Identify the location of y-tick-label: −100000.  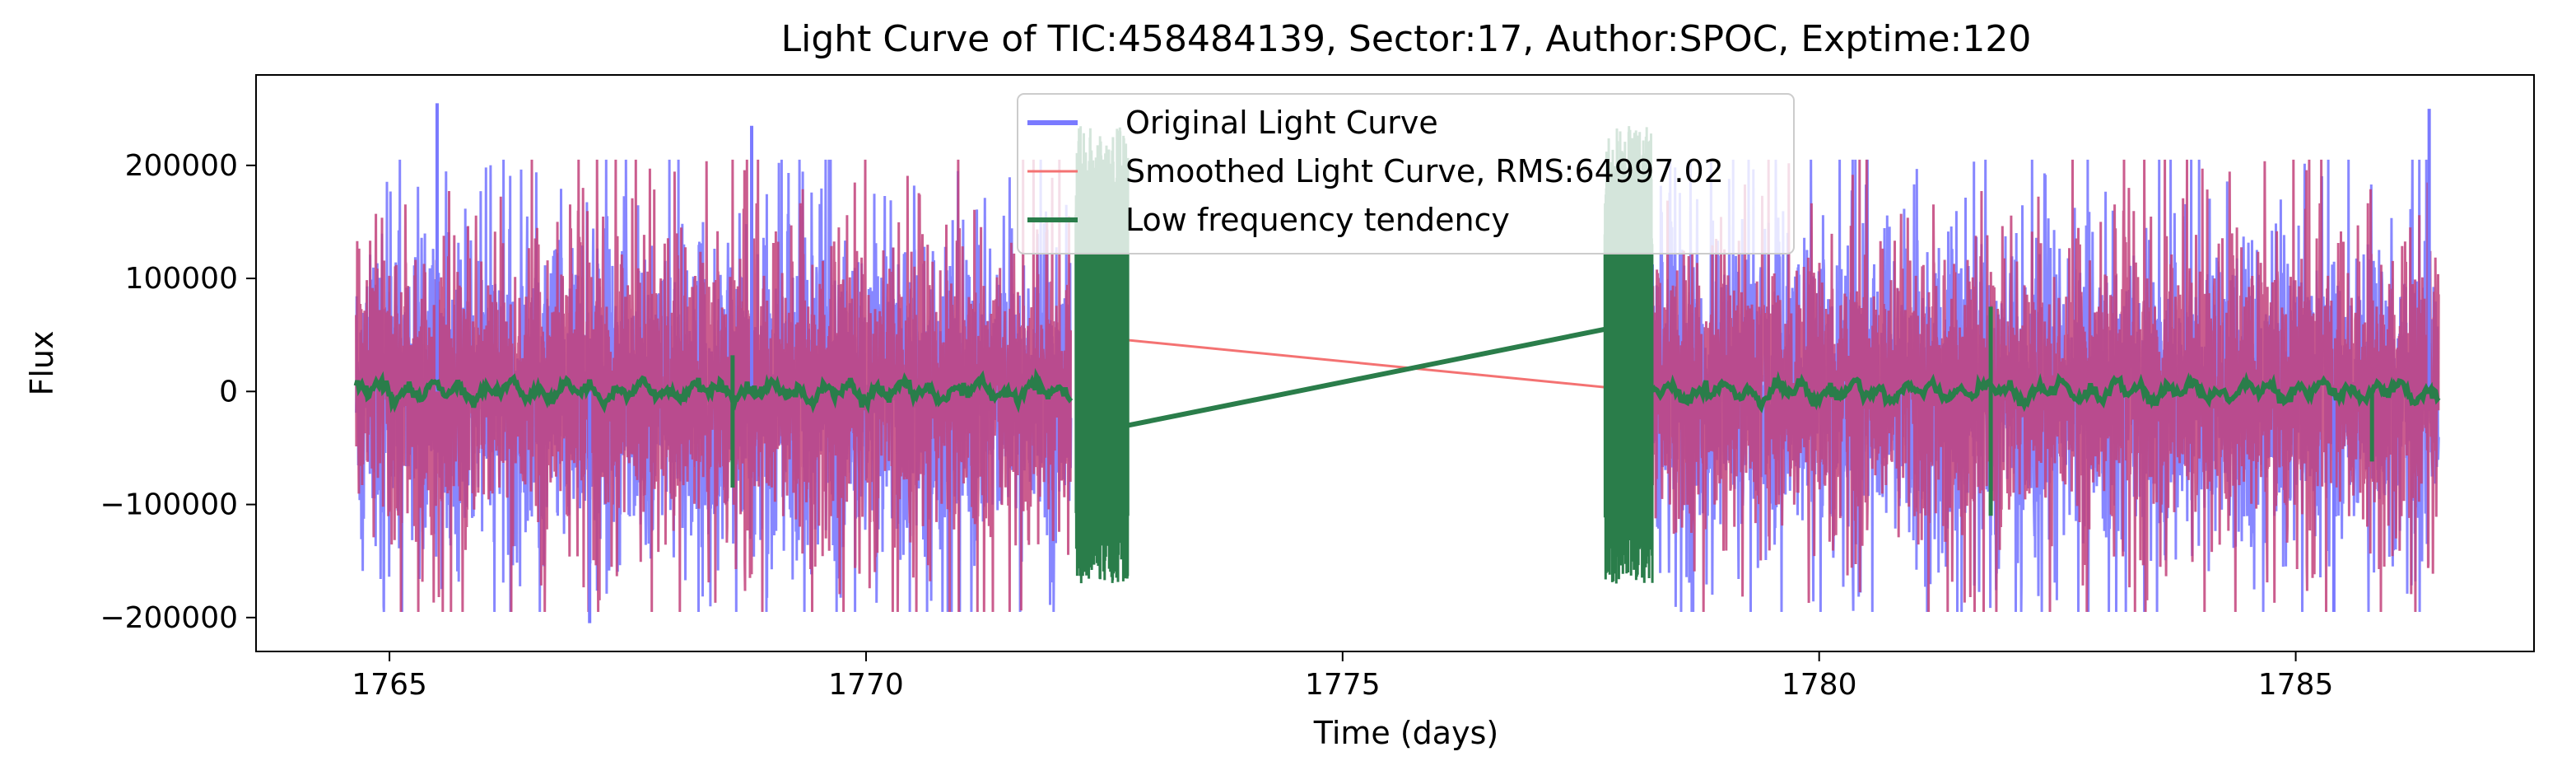
(169, 505).